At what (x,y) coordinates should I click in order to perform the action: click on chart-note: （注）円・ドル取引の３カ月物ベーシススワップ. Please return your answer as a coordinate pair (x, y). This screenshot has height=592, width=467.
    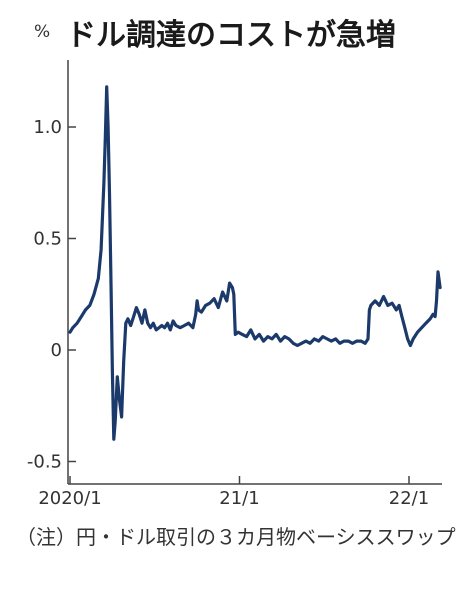
    Looking at the image, I should click on (236, 537).